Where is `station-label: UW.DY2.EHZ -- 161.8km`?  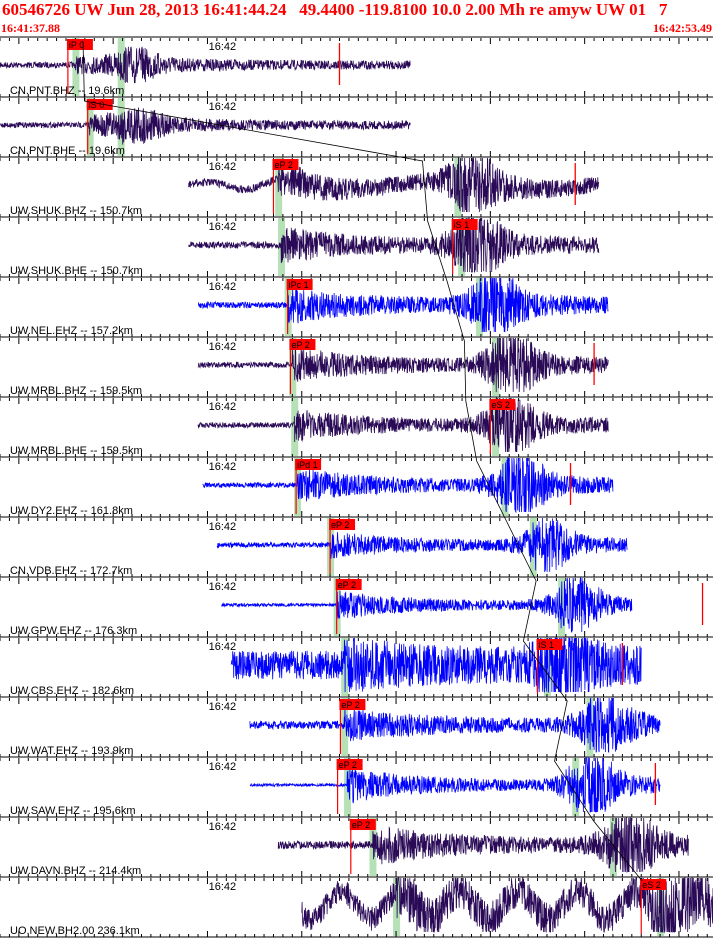 station-label: UW.DY2.EHZ -- 161.8km is located at coordinates (71, 511).